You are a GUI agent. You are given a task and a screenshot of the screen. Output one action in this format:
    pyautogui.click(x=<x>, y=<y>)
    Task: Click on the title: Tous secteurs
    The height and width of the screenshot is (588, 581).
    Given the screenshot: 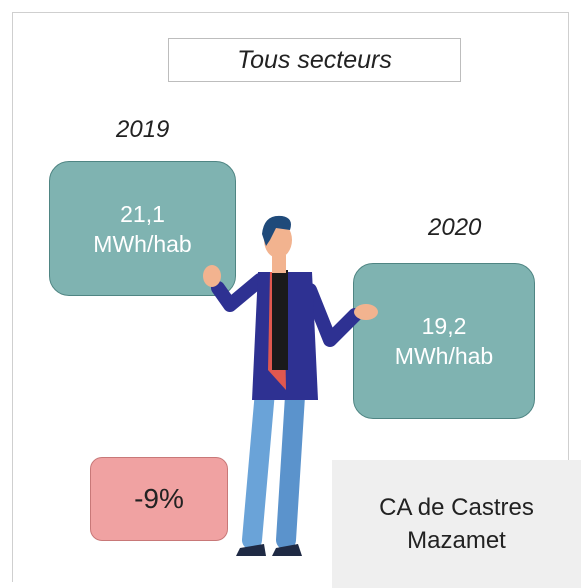 What is the action you would take?
    pyautogui.click(x=314, y=59)
    